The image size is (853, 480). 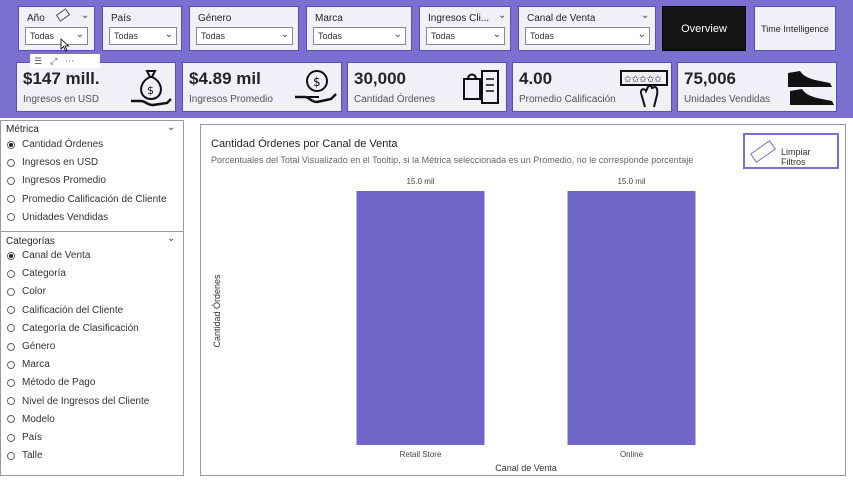 What do you see at coordinates (39, 346) in the screenshot?
I see `category-option-label: Género` at bounding box center [39, 346].